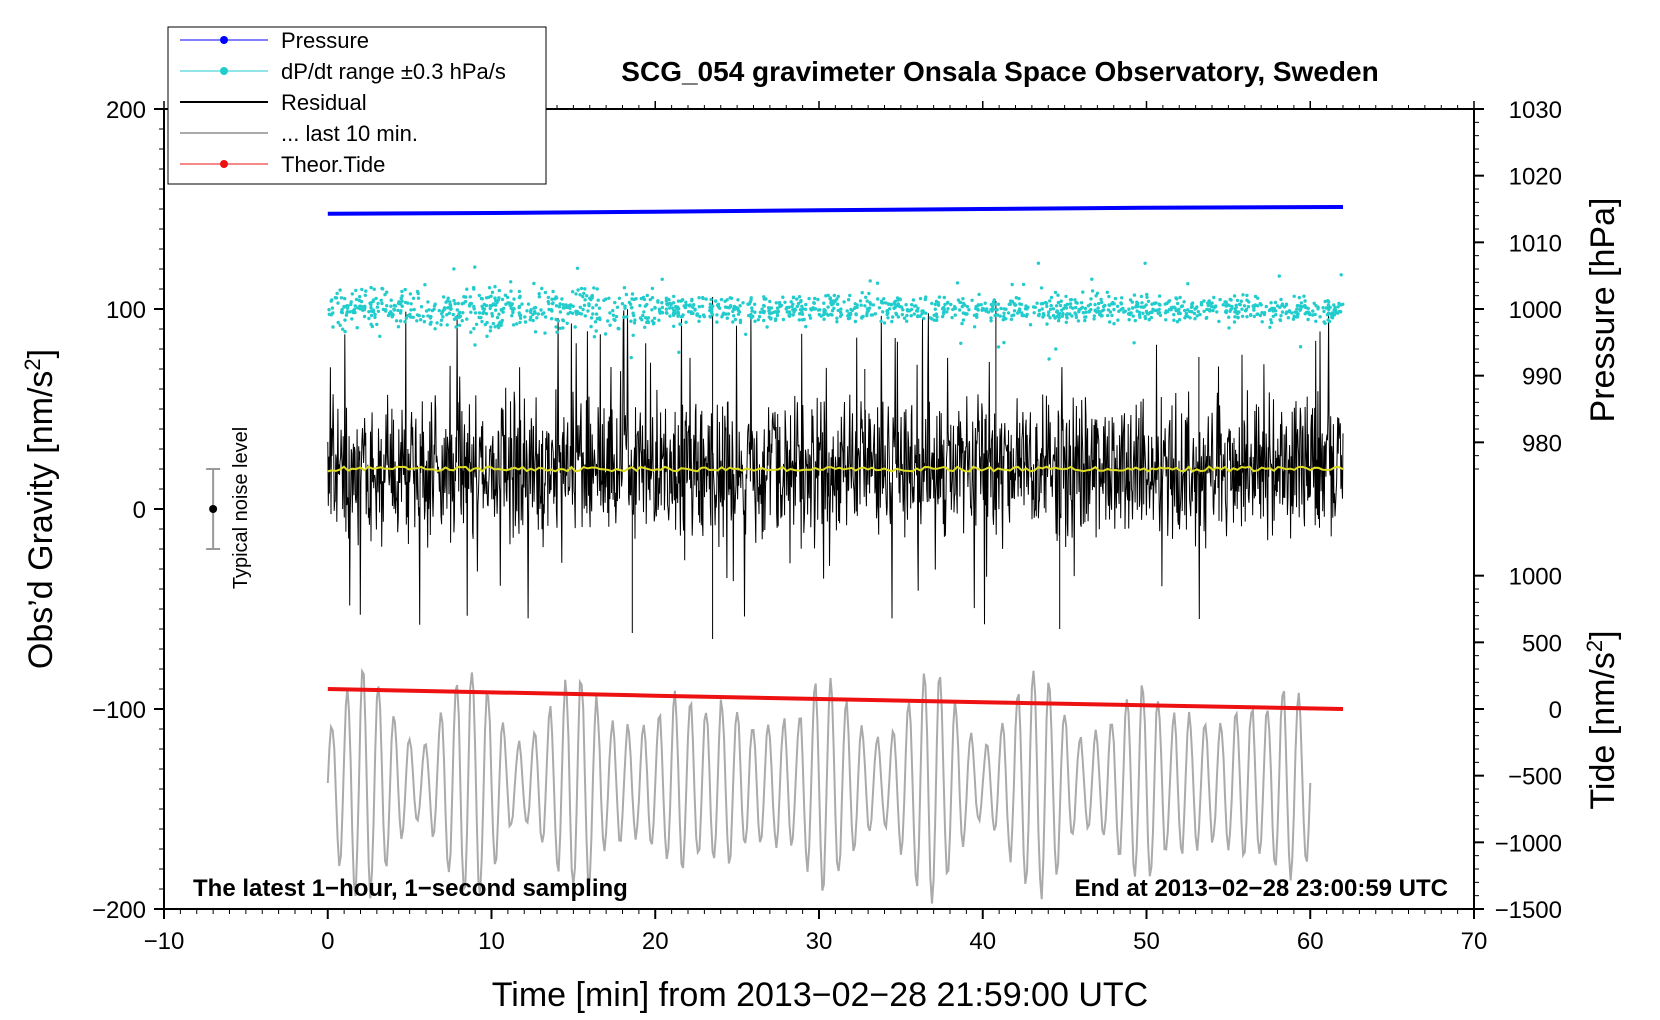 Image resolution: width=1660 pixels, height=1020 pixels. I want to click on dpdt-series, so click(836, 311).